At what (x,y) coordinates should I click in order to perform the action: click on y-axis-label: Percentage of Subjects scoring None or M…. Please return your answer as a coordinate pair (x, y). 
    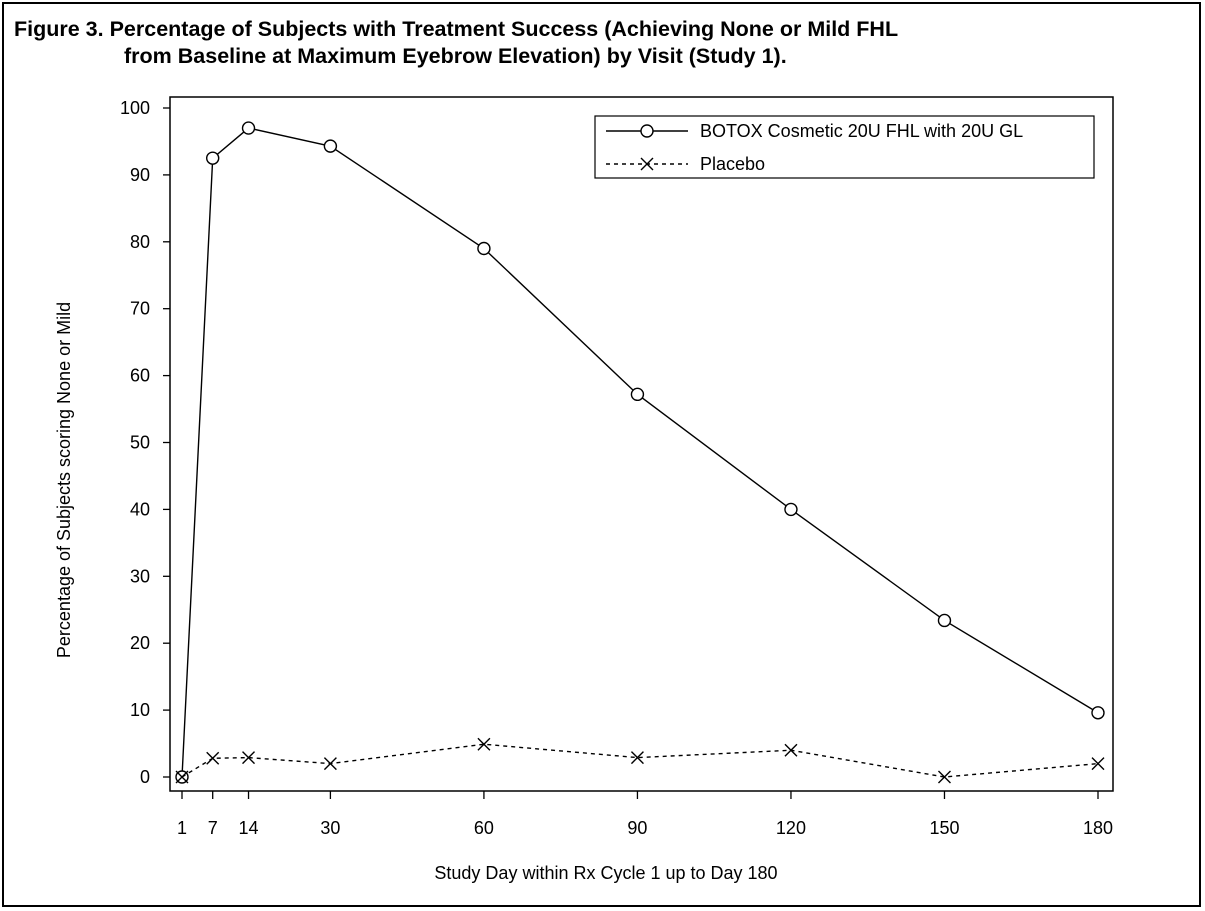
    Looking at the image, I should click on (64, 480).